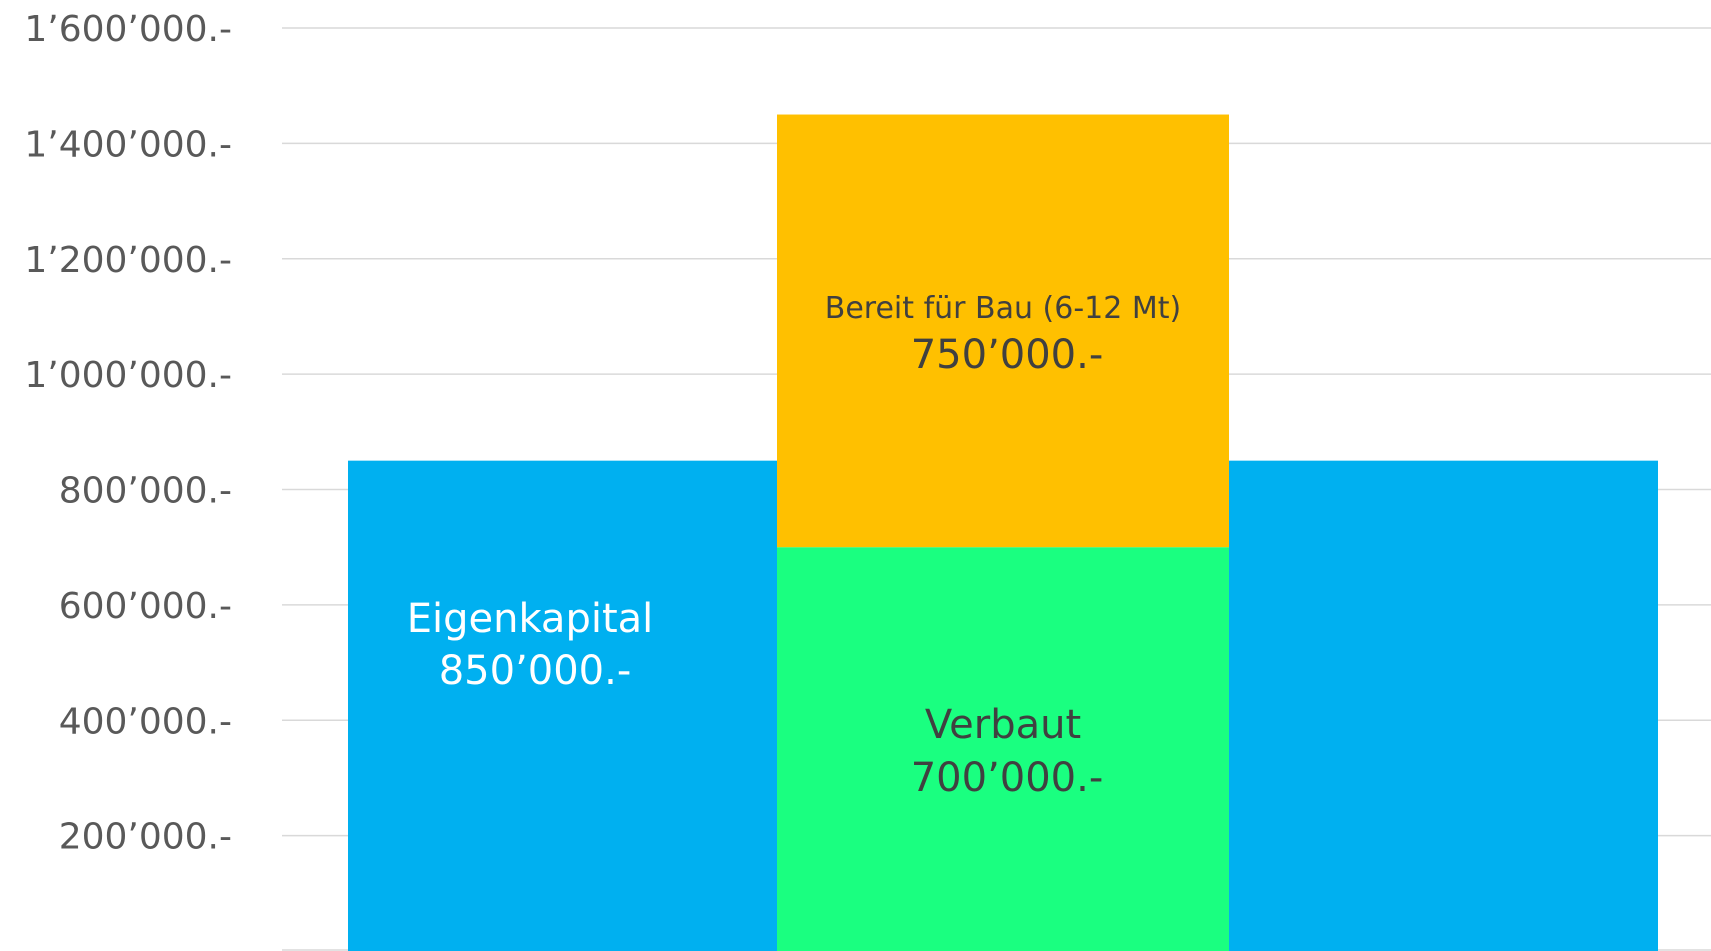 This screenshot has height=951, width=1711. I want to click on segment-label-verbaut: Verbaut, so click(1003, 725).